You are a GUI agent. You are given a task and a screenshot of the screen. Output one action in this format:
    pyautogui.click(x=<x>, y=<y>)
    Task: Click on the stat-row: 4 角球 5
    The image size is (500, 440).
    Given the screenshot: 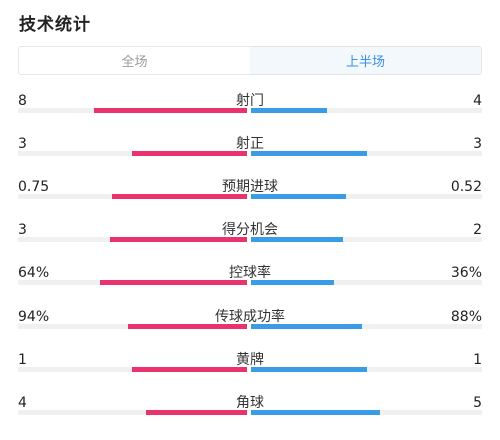 What is the action you would take?
    pyautogui.click(x=250, y=416)
    